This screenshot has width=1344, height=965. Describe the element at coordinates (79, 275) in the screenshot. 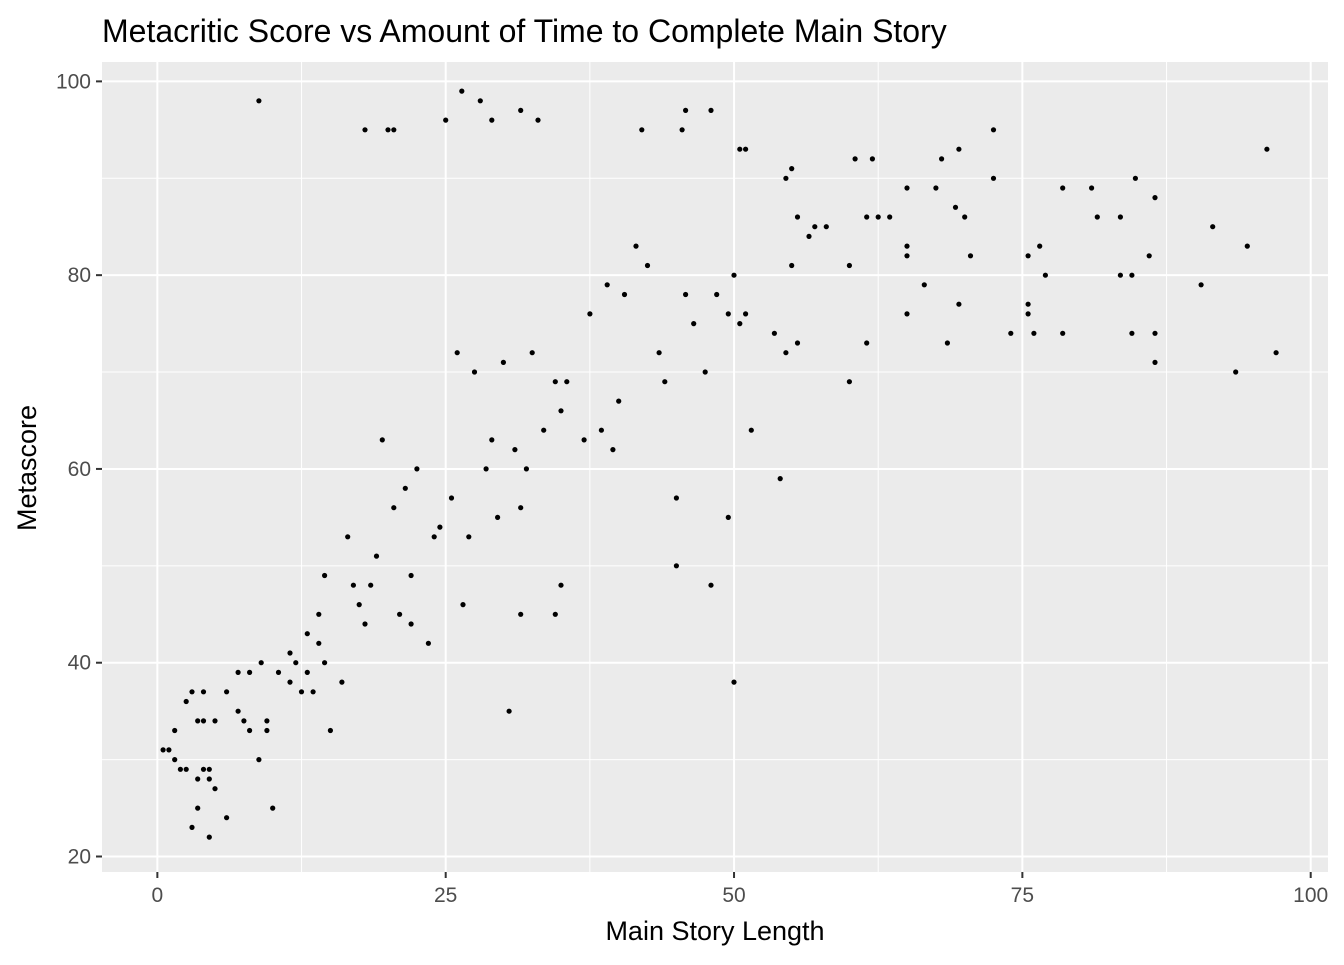

I see `y-tick-label: 80` at that location.